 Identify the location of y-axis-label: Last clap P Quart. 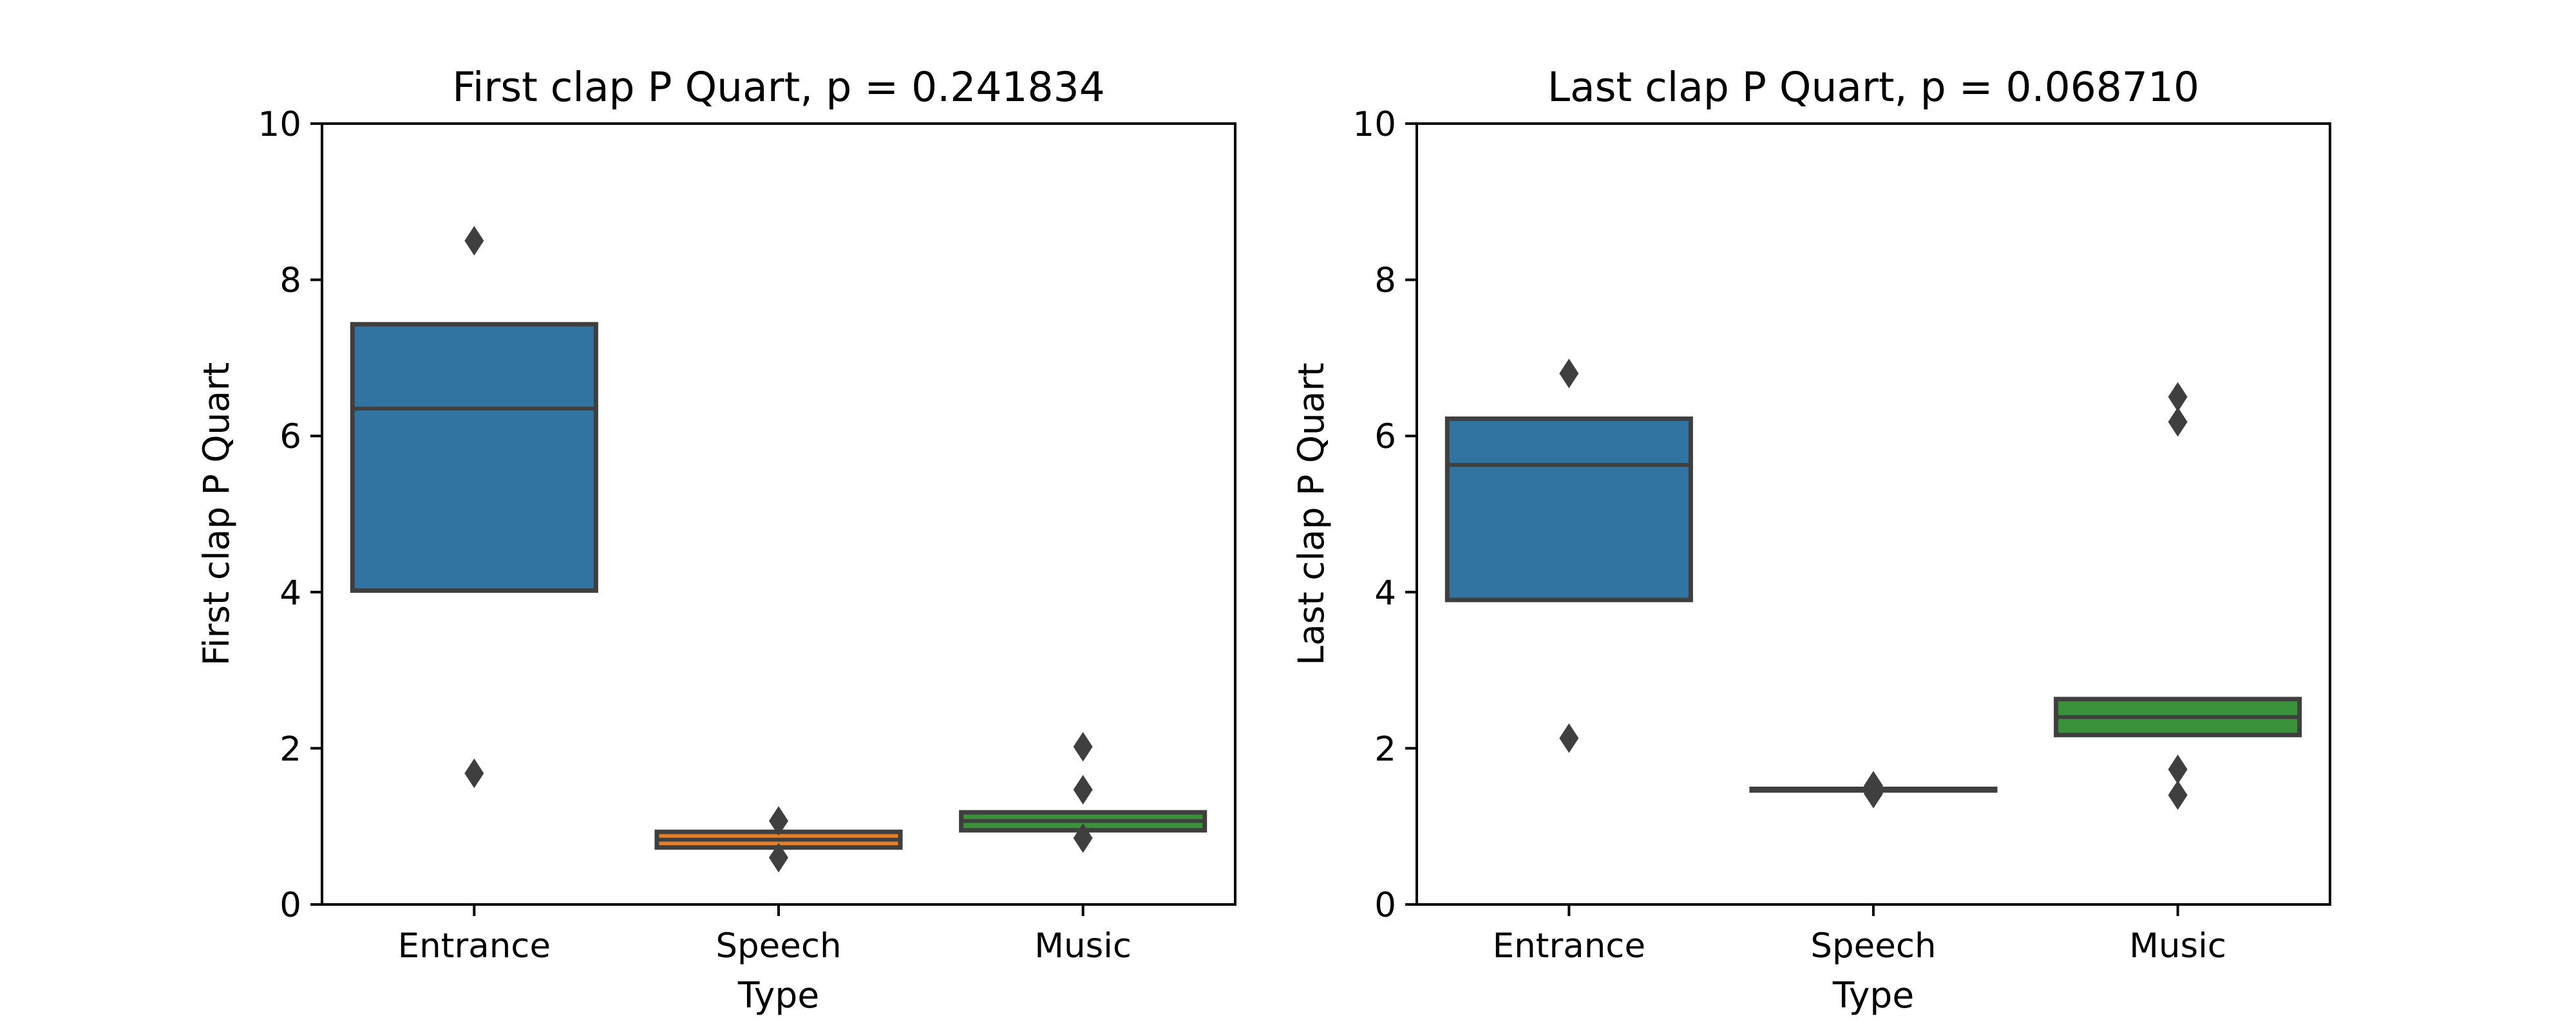
(1311, 513).